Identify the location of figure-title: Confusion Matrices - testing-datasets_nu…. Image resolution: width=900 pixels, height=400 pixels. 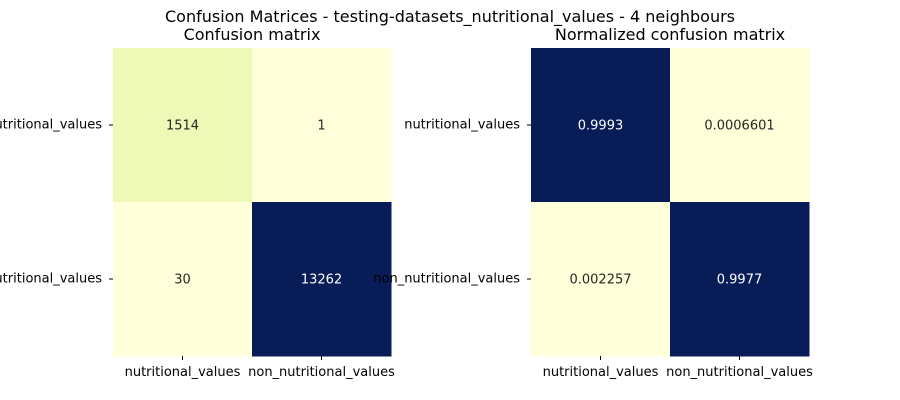
(450, 17).